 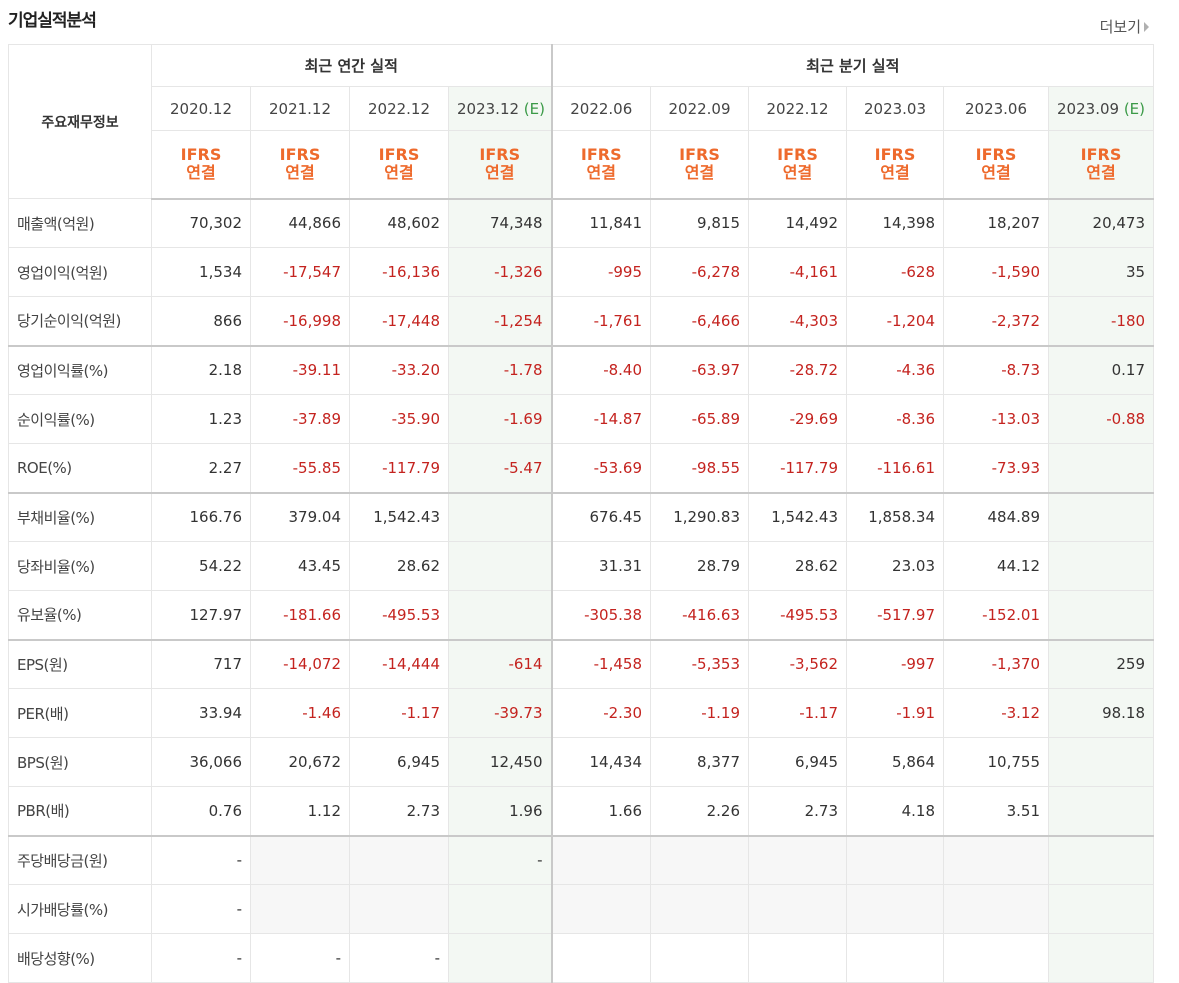 What do you see at coordinates (500, 762) in the screenshot?
I see `table-cell: 12,450` at bounding box center [500, 762].